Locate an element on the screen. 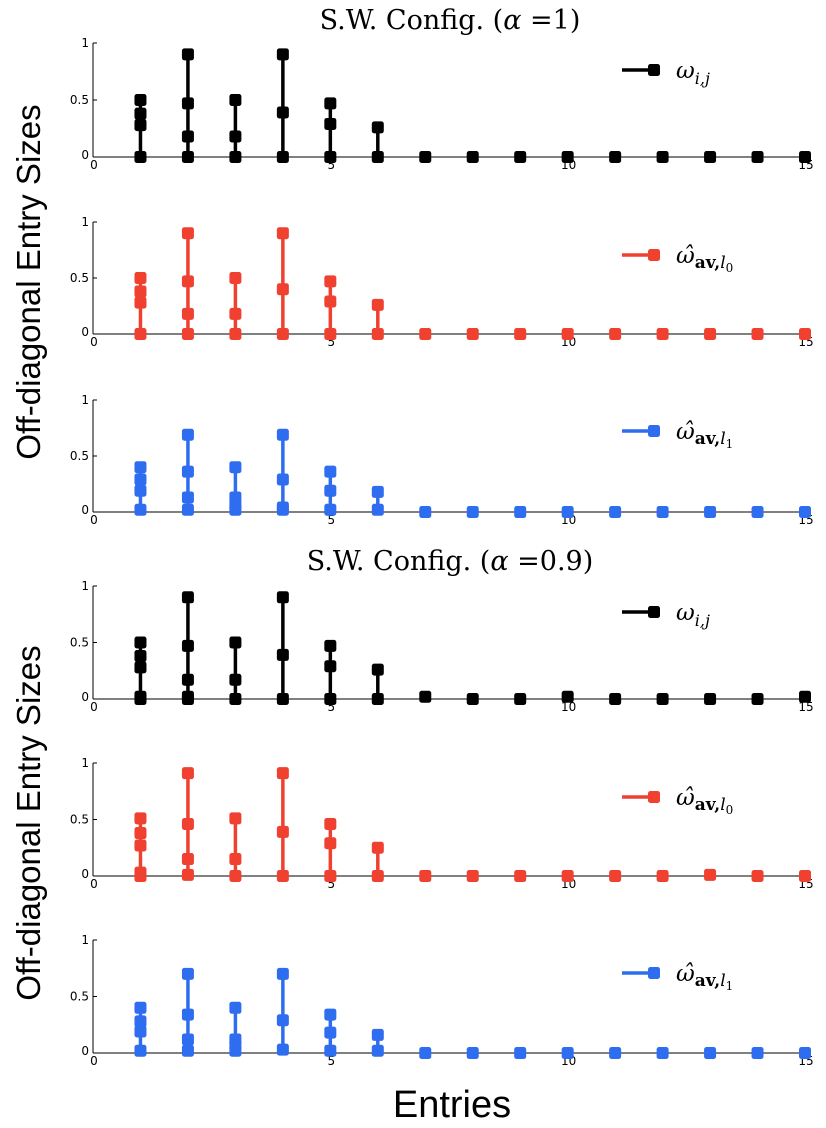 This screenshot has width=826, height=1128. legend-label: ω̂av,l1 is located at coordinates (704, 435).